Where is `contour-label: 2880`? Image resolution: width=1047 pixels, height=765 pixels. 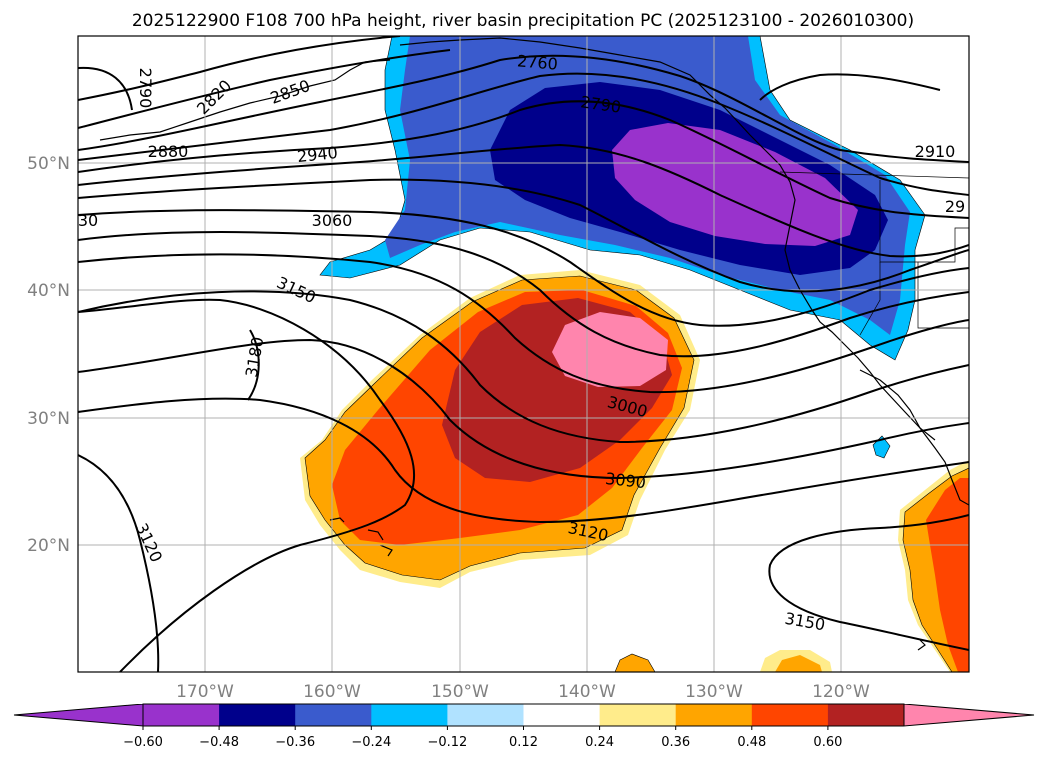 contour-label: 2880 is located at coordinates (168, 151).